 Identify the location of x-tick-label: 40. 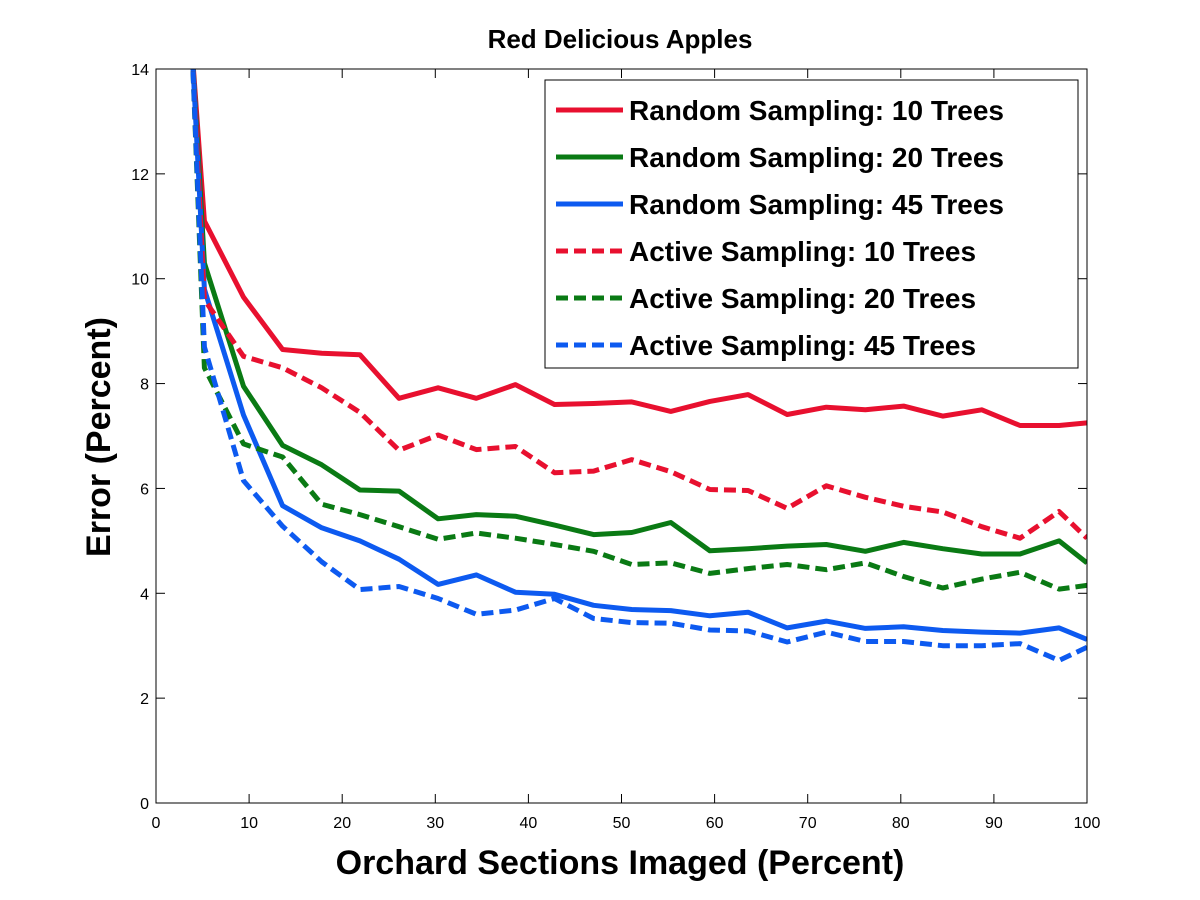
(529, 823).